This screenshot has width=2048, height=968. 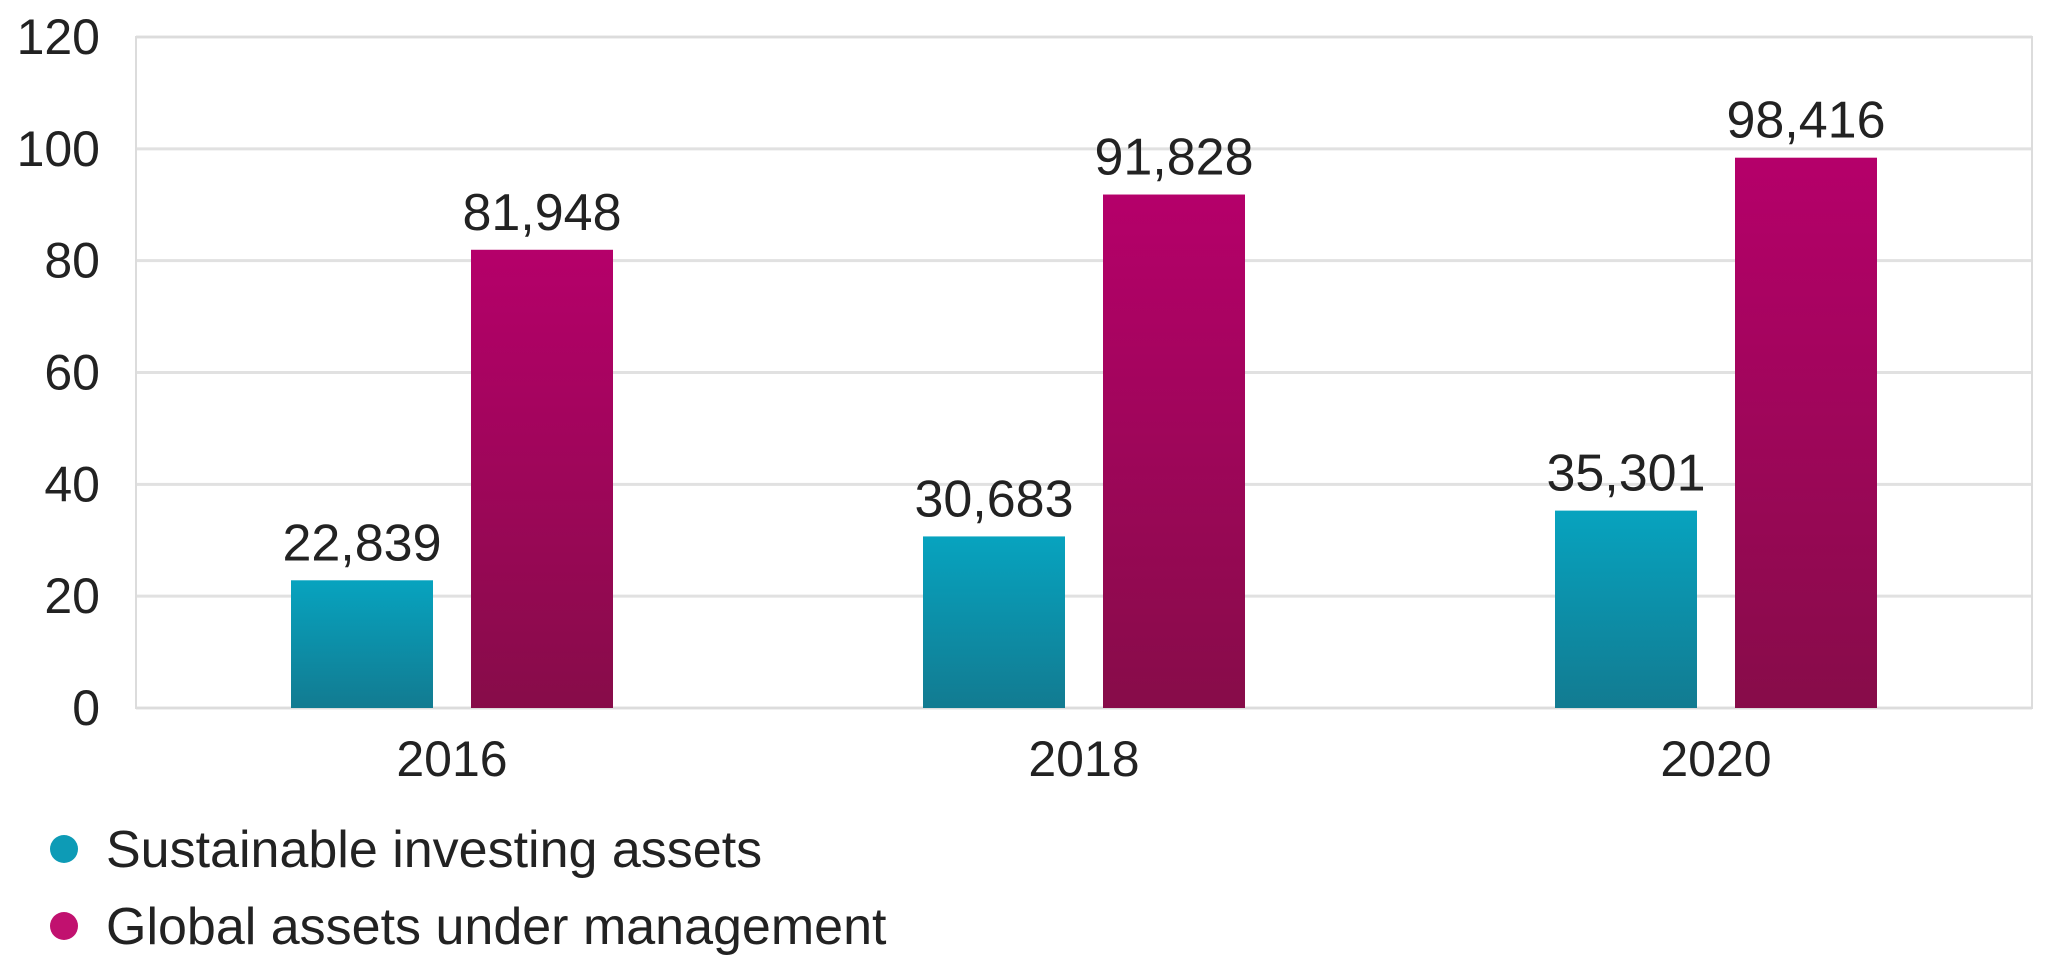 I want to click on x-tick-2020: 2020, so click(x=1715, y=759).